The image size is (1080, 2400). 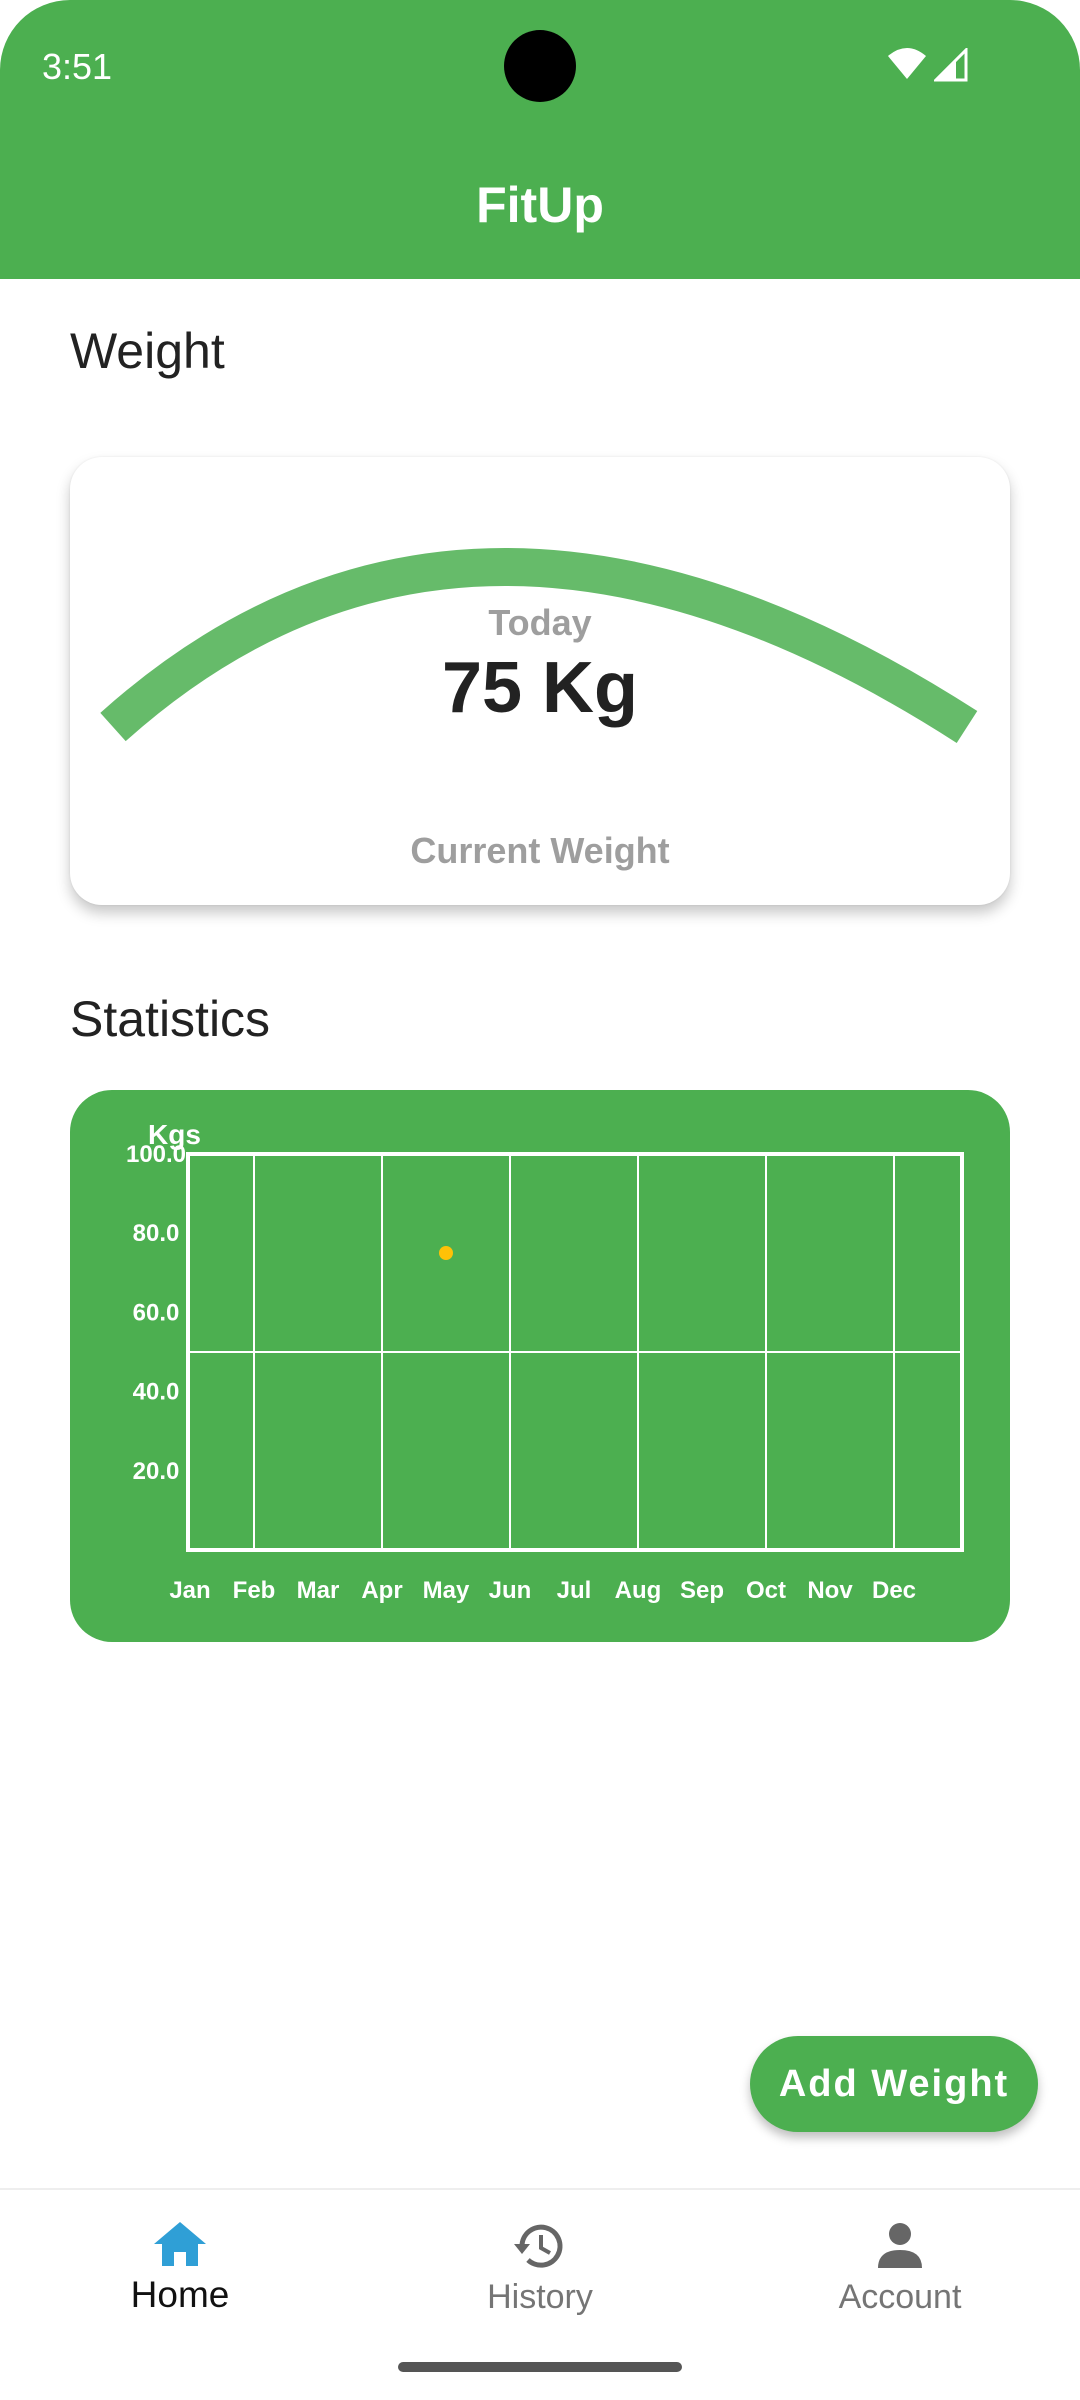 I want to click on weight-gauge-arc, so click(x=539, y=645).